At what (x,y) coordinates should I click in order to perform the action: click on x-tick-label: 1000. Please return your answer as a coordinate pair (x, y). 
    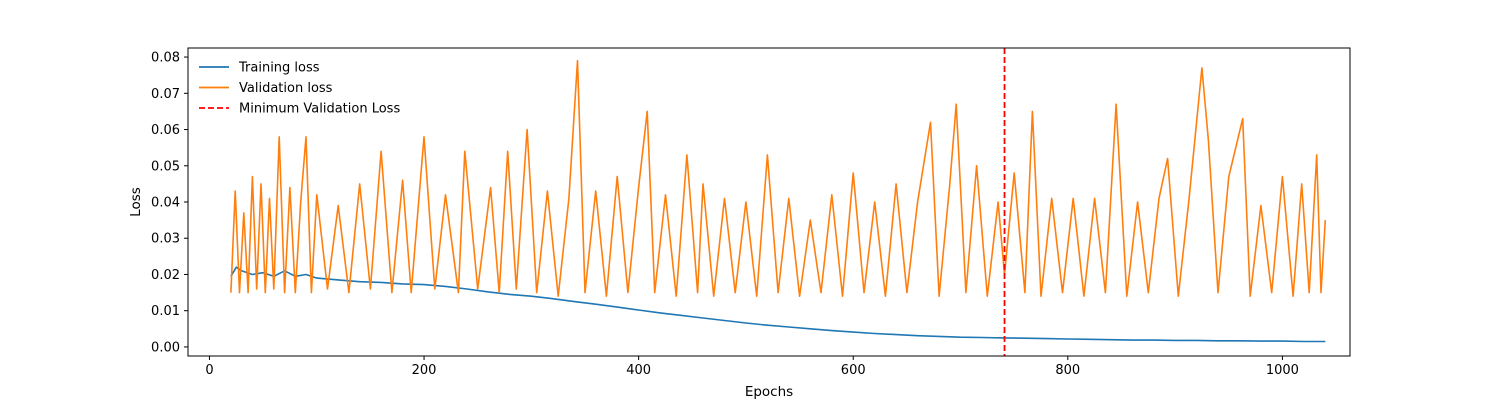
    Looking at the image, I should click on (1282, 370).